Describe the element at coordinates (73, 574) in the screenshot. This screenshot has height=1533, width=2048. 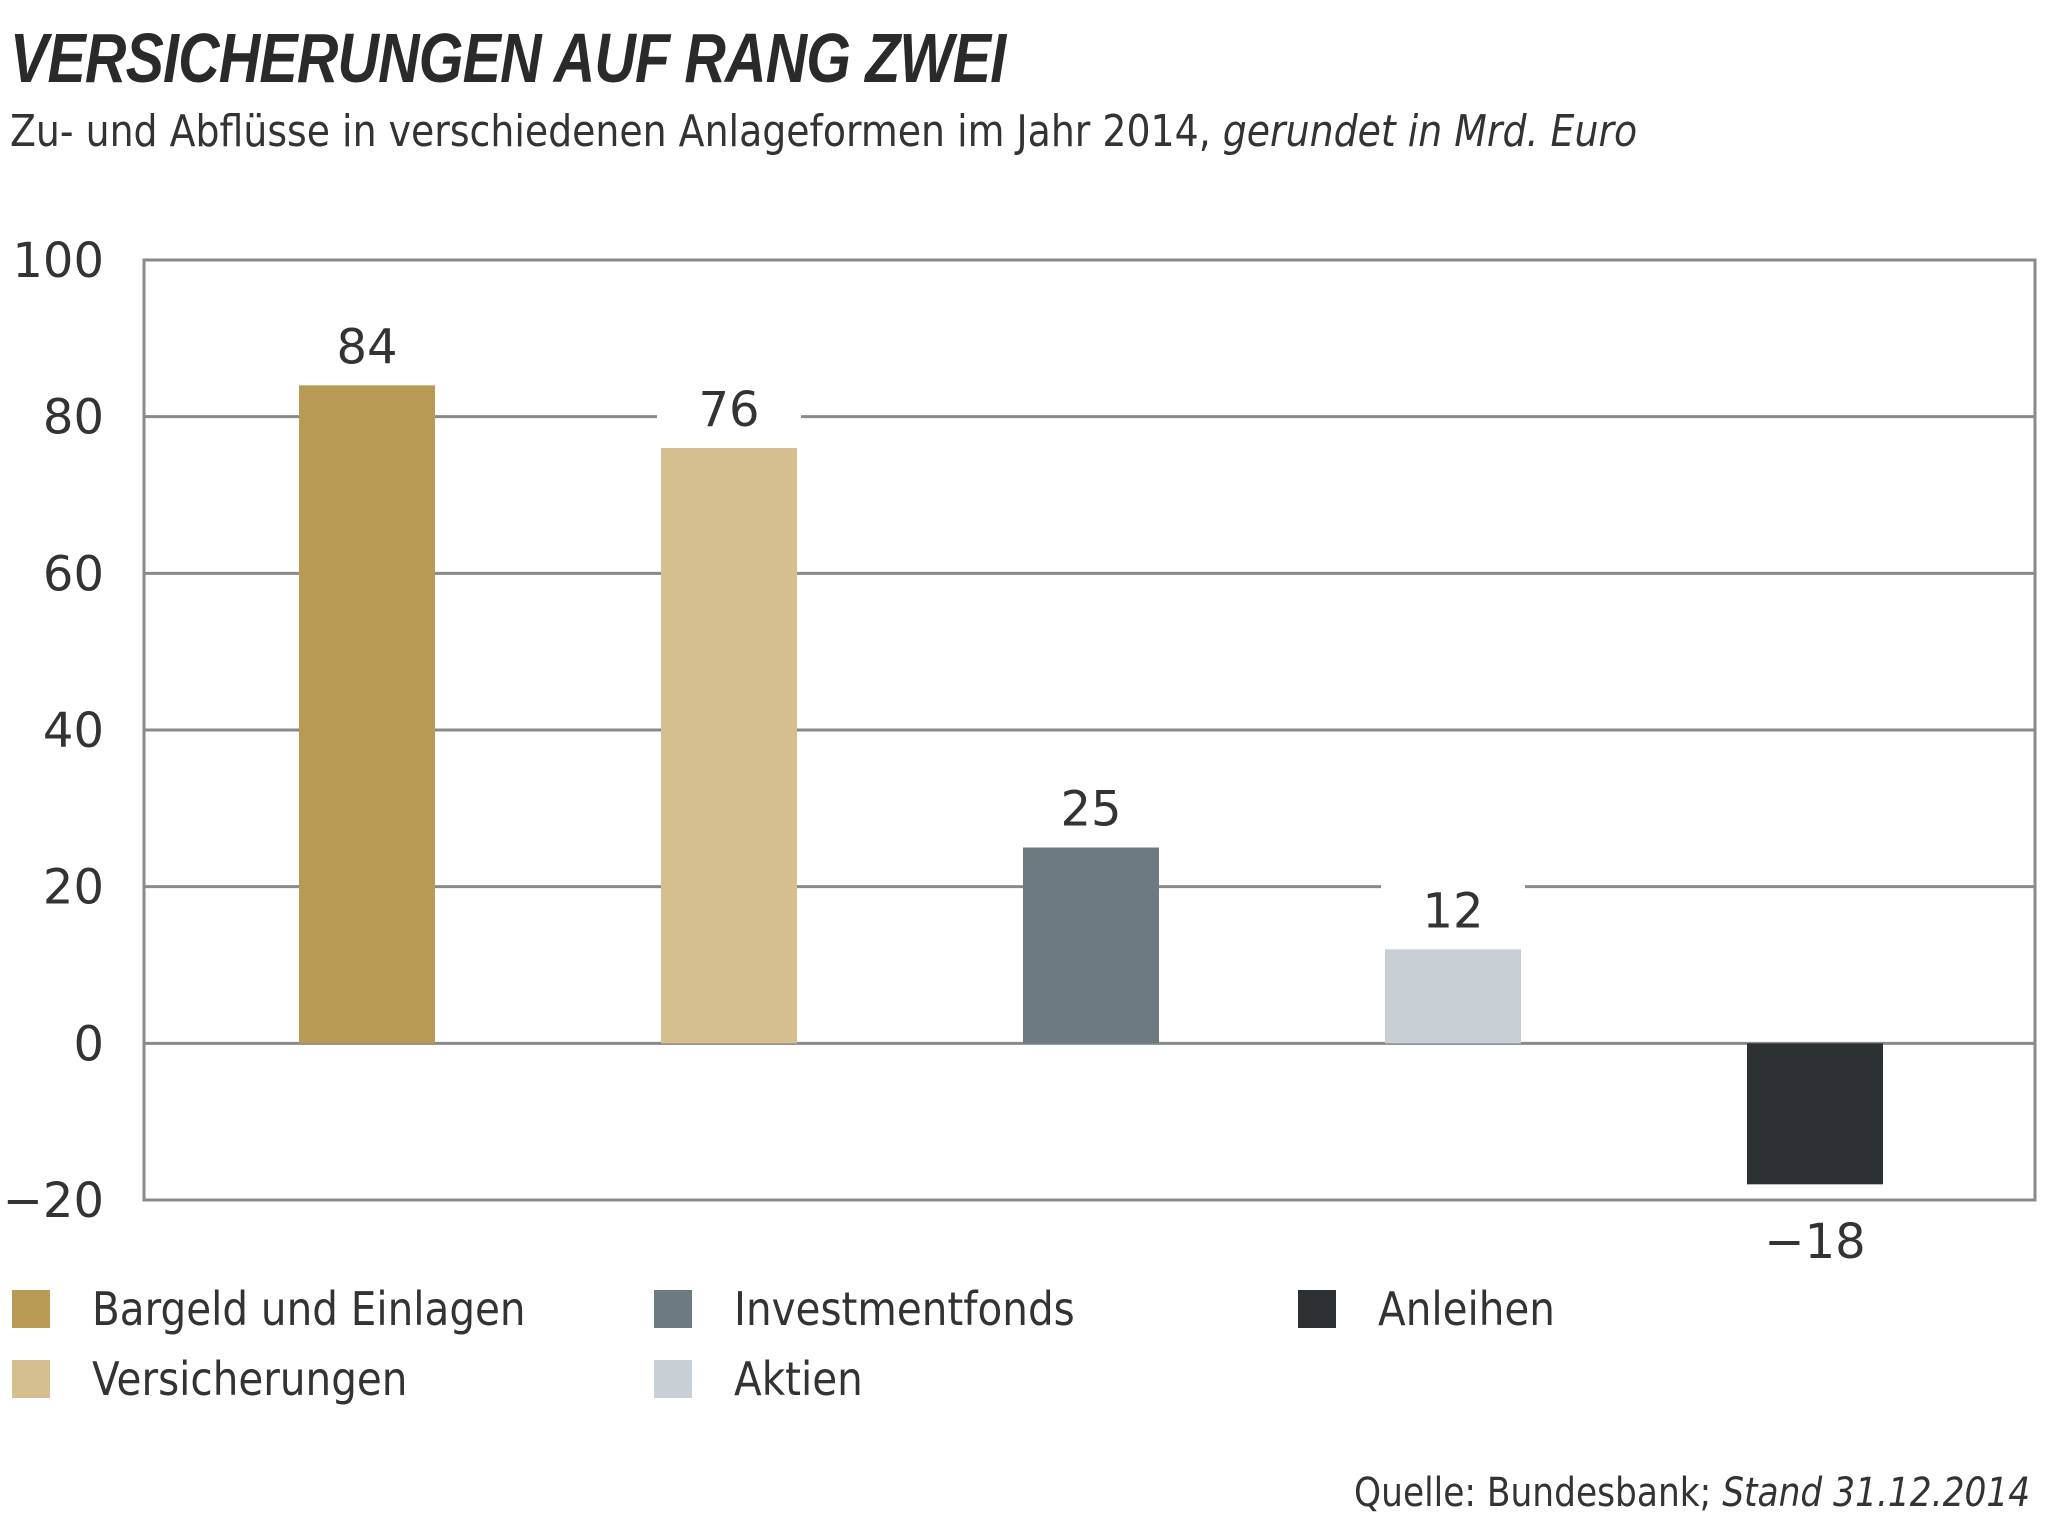
I see `y-tick-label: 60` at that location.